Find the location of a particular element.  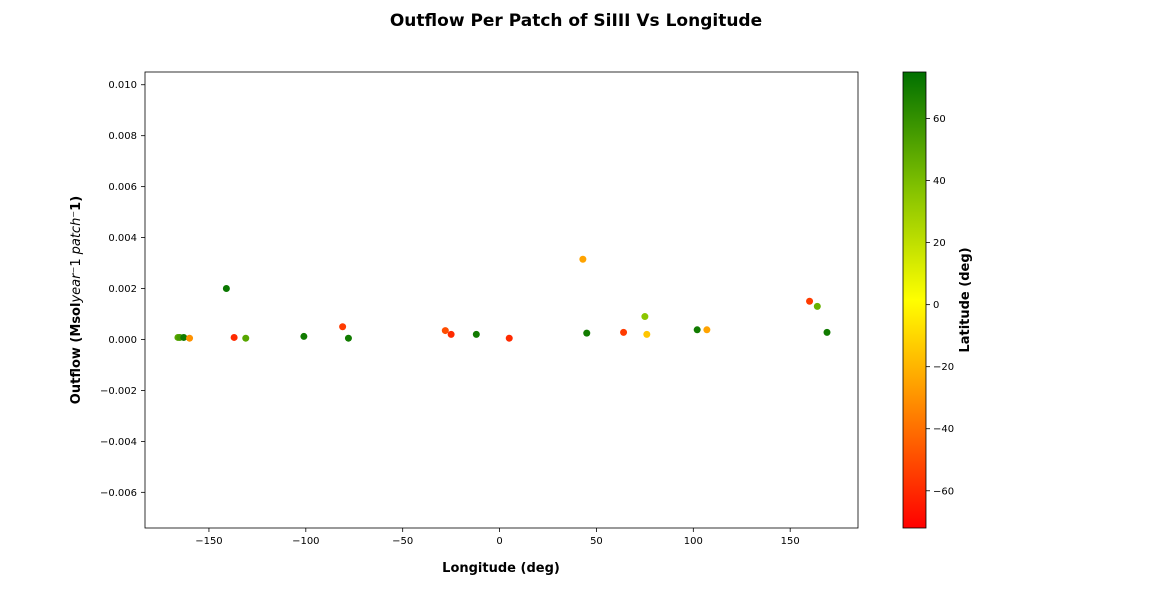

y-tick-label: −0.006 is located at coordinates (118, 493).